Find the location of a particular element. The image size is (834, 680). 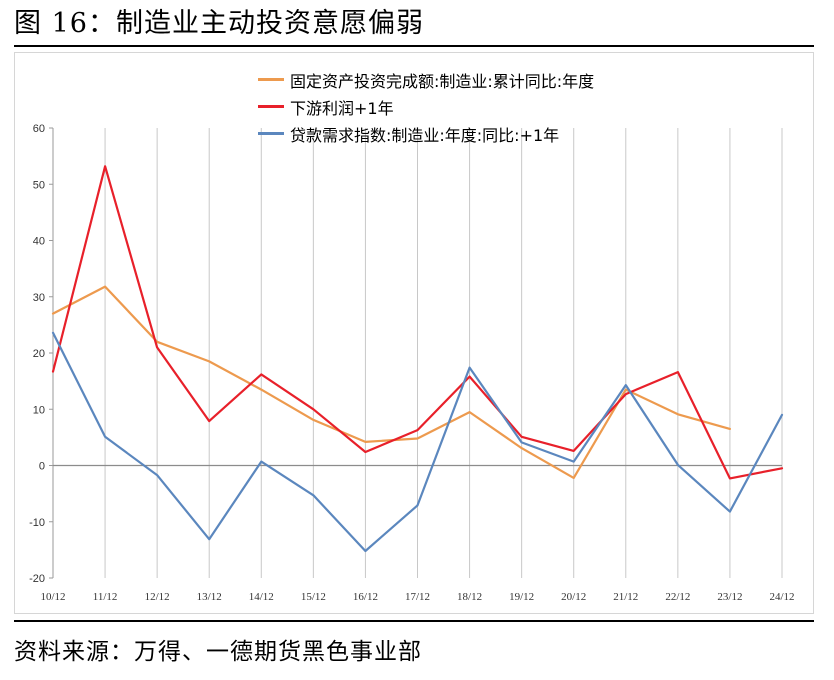

x-tick-label: 17/12 is located at coordinates (417, 597).